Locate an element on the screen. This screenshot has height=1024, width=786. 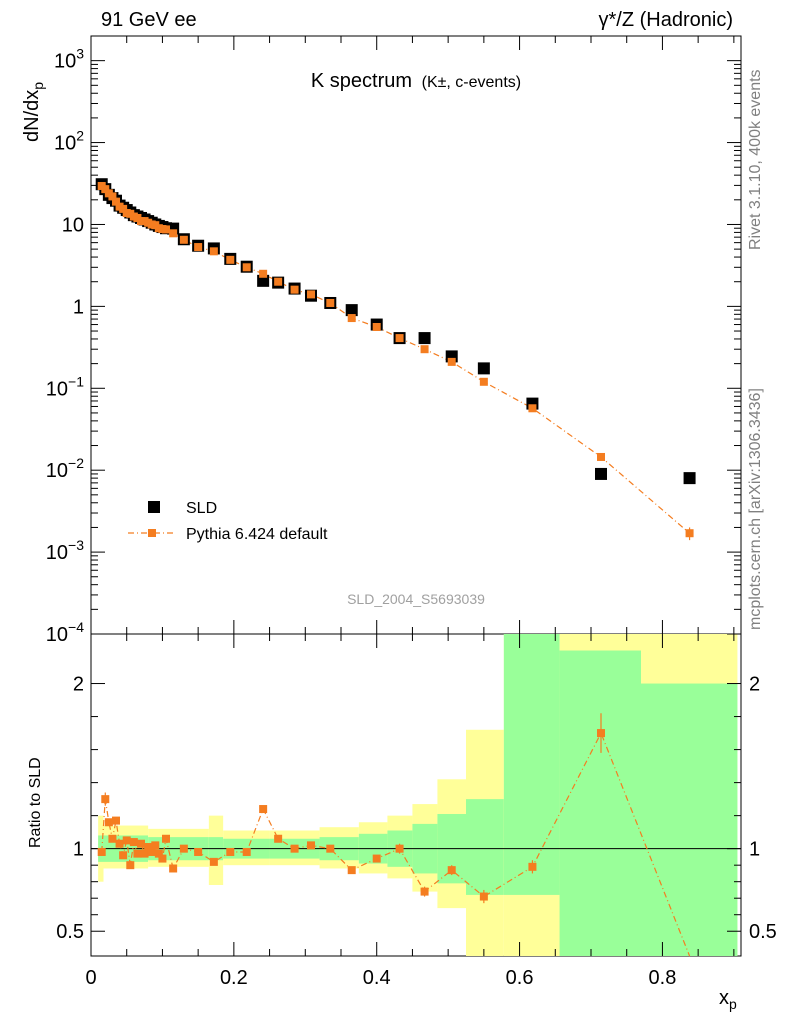
legend-label-sld: SLD is located at coordinates (201, 508).